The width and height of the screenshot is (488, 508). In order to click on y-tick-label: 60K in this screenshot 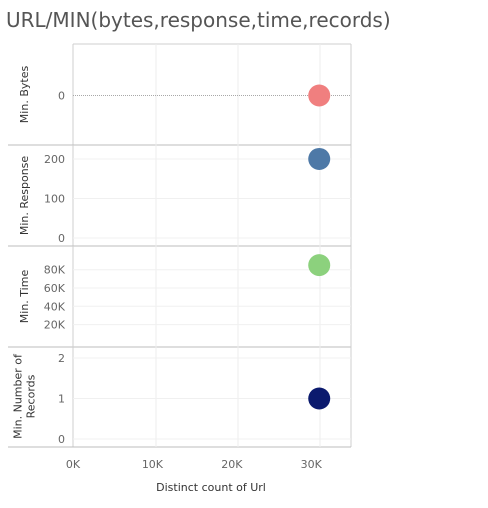, I will do `click(55, 288)`.